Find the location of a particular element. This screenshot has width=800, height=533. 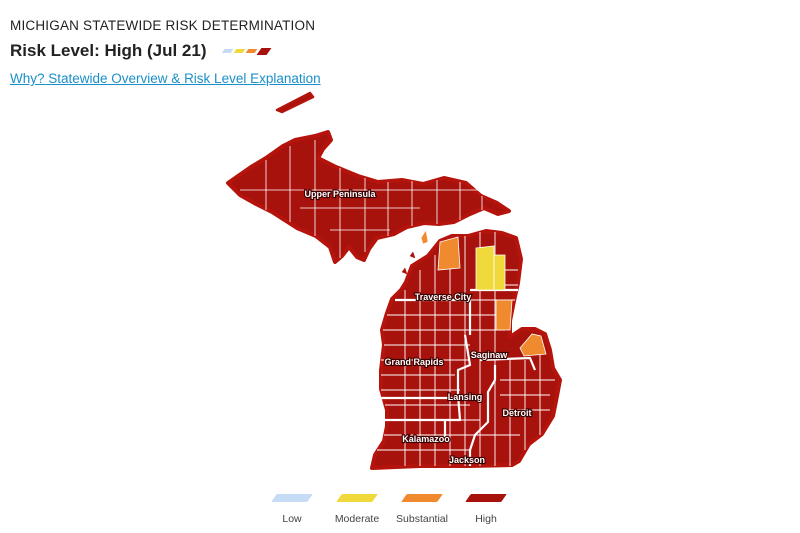

legend-swatch-low is located at coordinates (292, 498).